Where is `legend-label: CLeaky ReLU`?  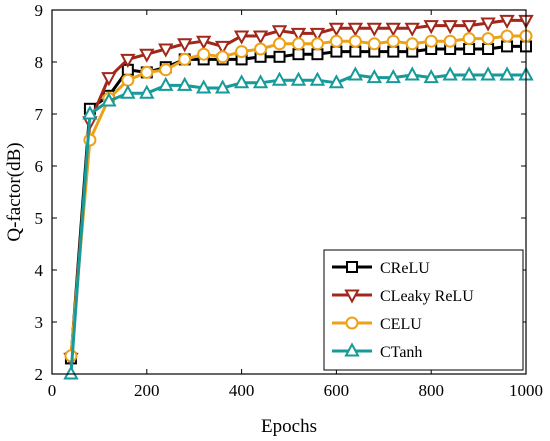 legend-label: CLeaky ReLU is located at coordinates (427, 296).